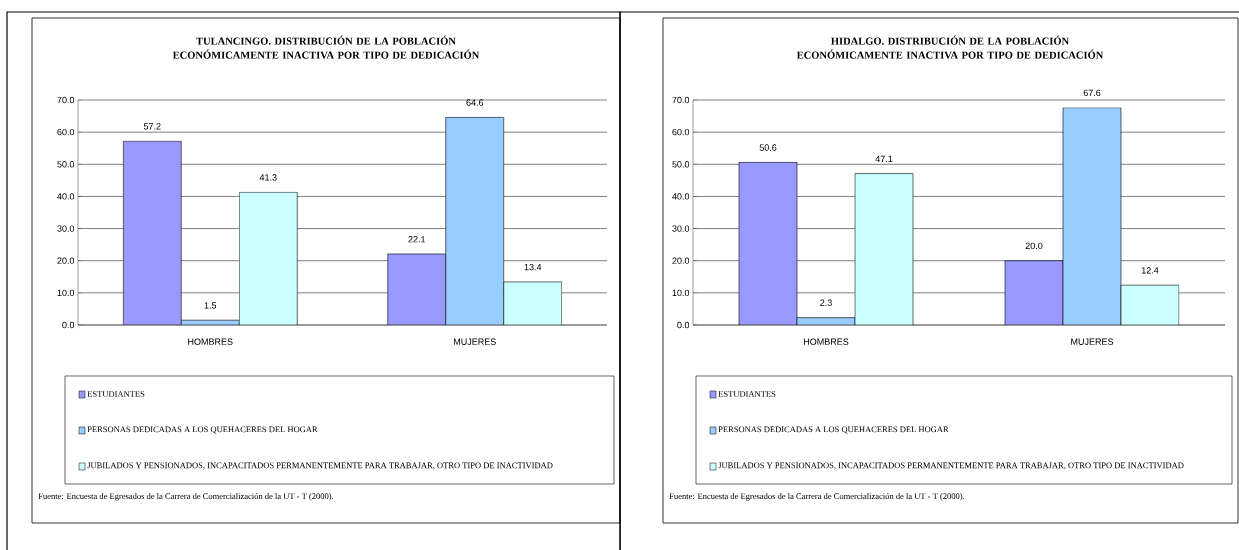  Describe the element at coordinates (826, 302) in the screenshot. I see `data-label: 2.3` at that location.